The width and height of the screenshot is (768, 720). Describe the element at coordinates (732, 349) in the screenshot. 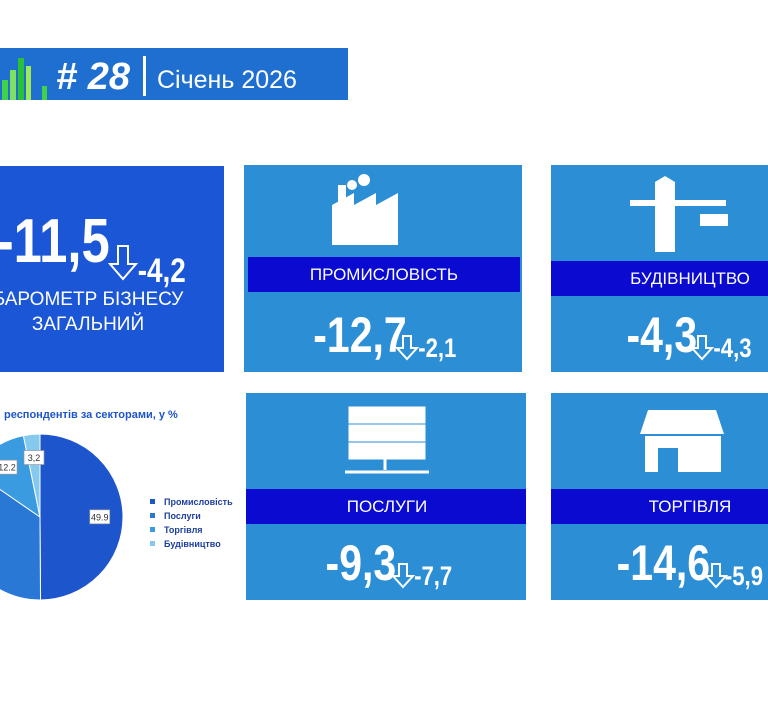

I see `sector-change: -4,3` at that location.